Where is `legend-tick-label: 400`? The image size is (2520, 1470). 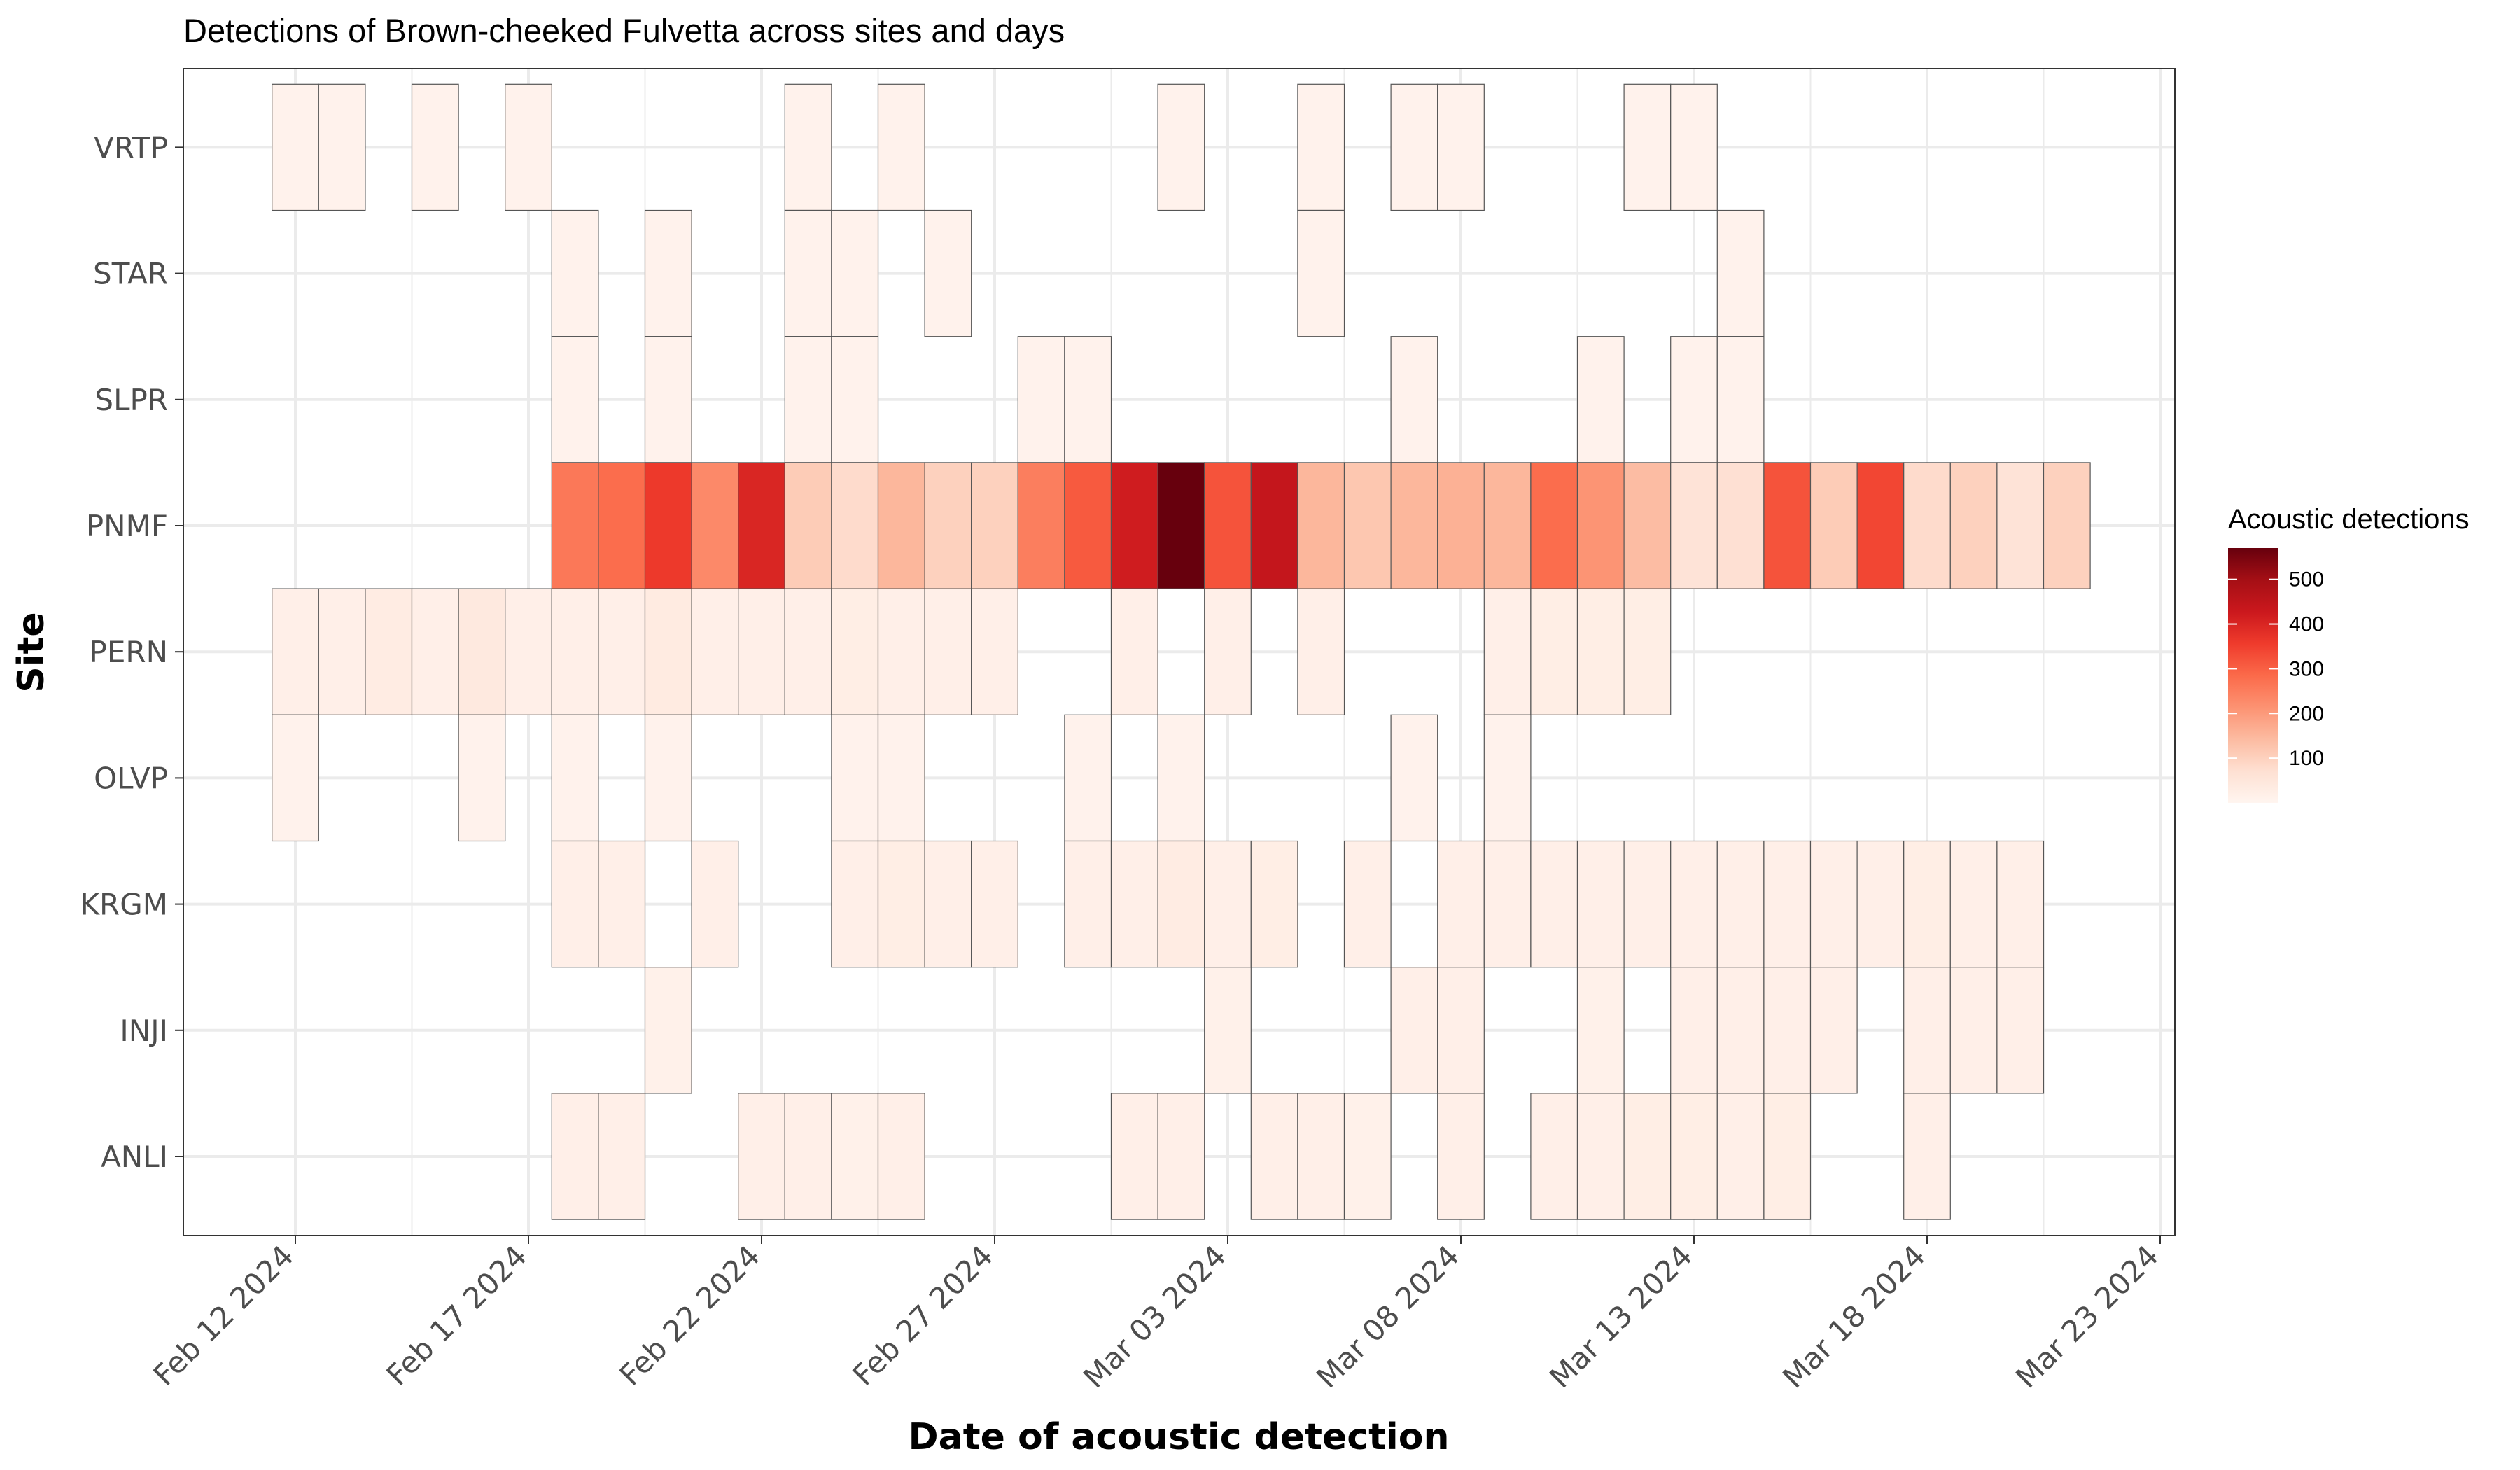
legend-tick-label: 400 is located at coordinates (2306, 624).